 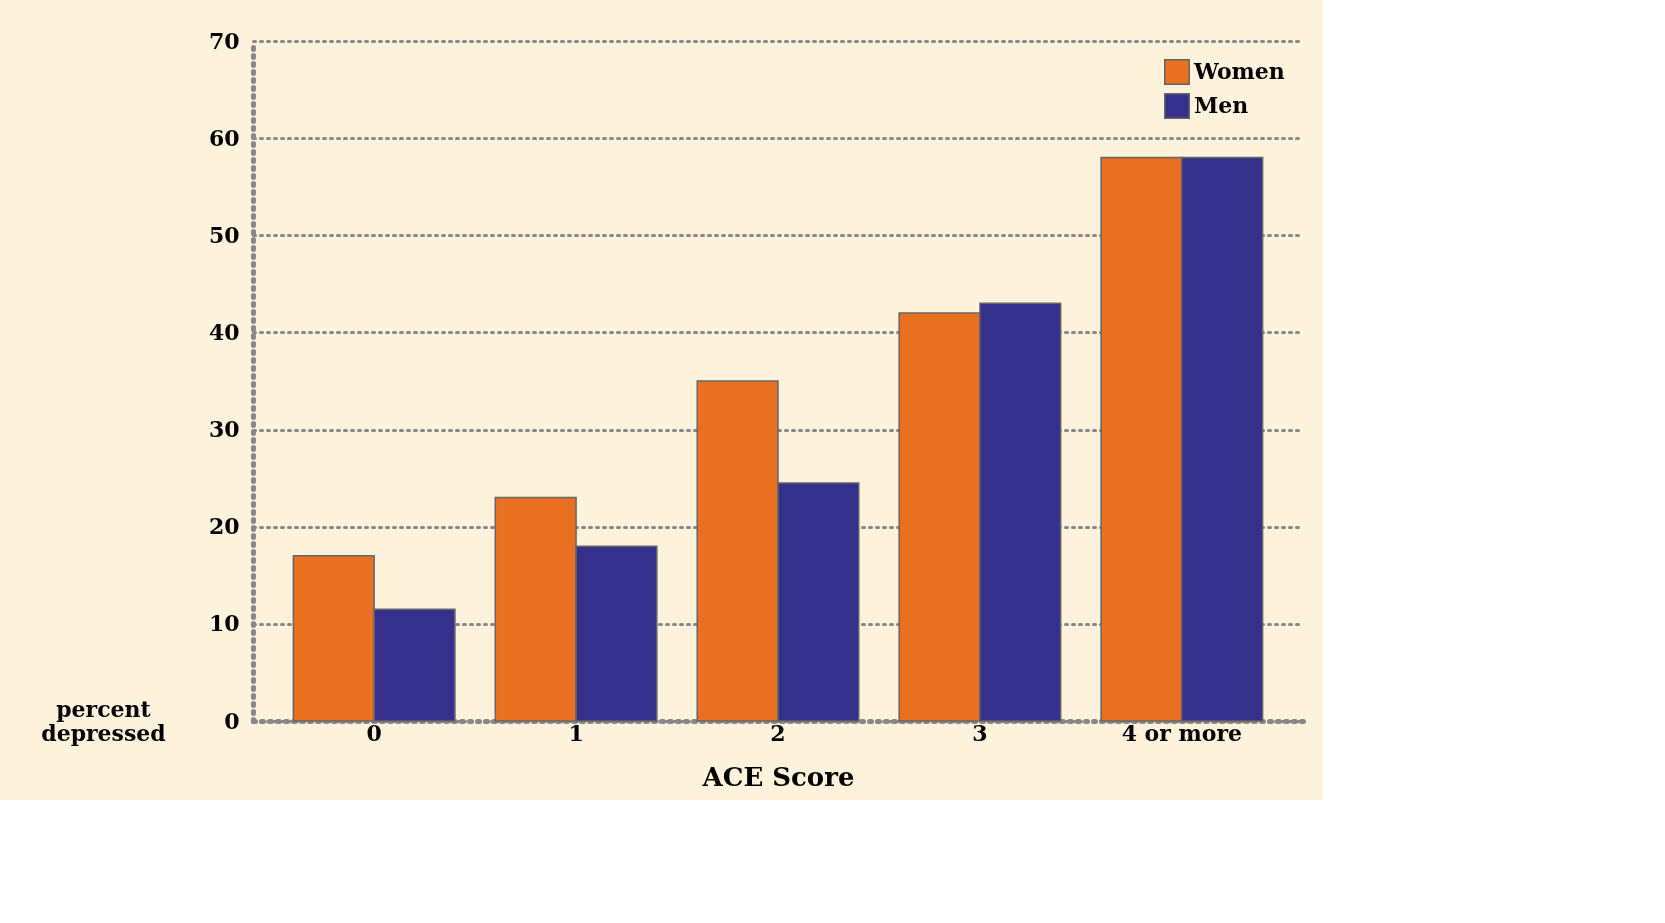 What do you see at coordinates (224, 331) in the screenshot?
I see `y-tick-label: 40` at bounding box center [224, 331].